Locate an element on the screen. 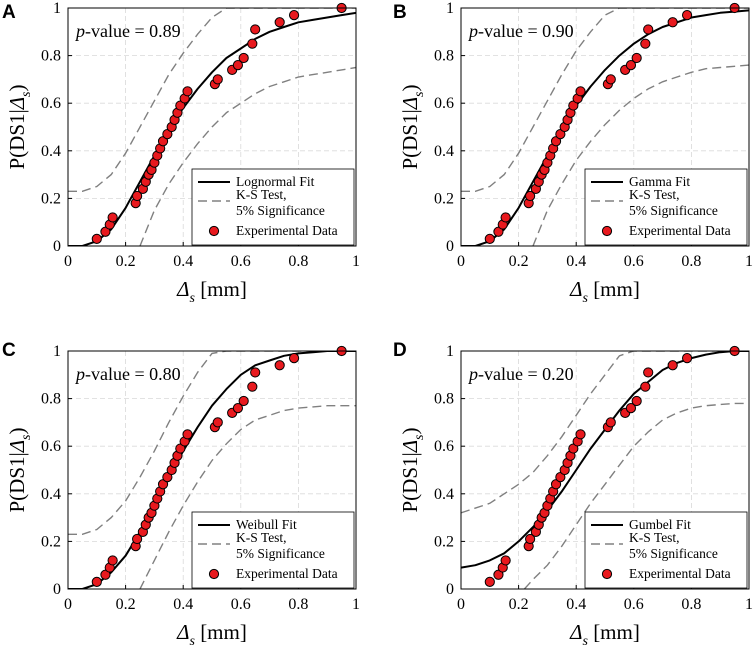 This screenshot has height=655, width=754. legend-ks-label-1: K-S Test, is located at coordinates (261, 194).